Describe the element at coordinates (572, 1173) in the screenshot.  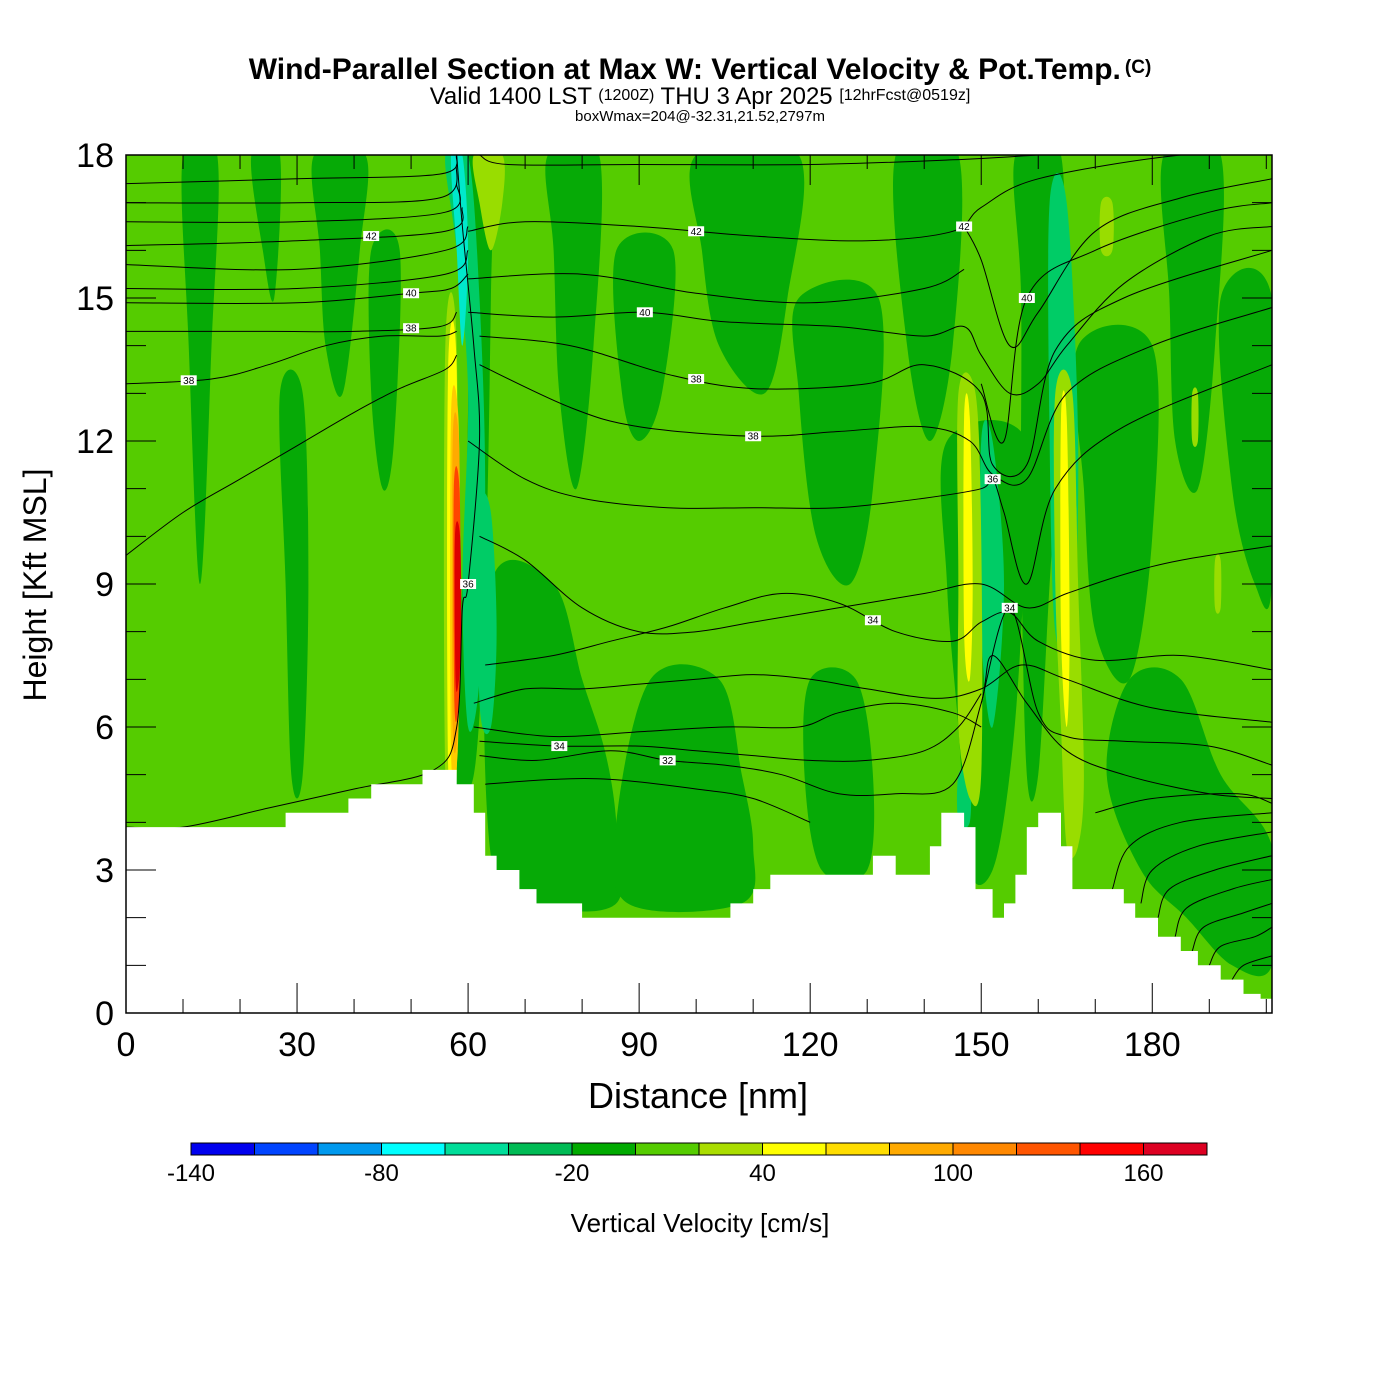
I see `colorbar-tick-label: -20` at that location.